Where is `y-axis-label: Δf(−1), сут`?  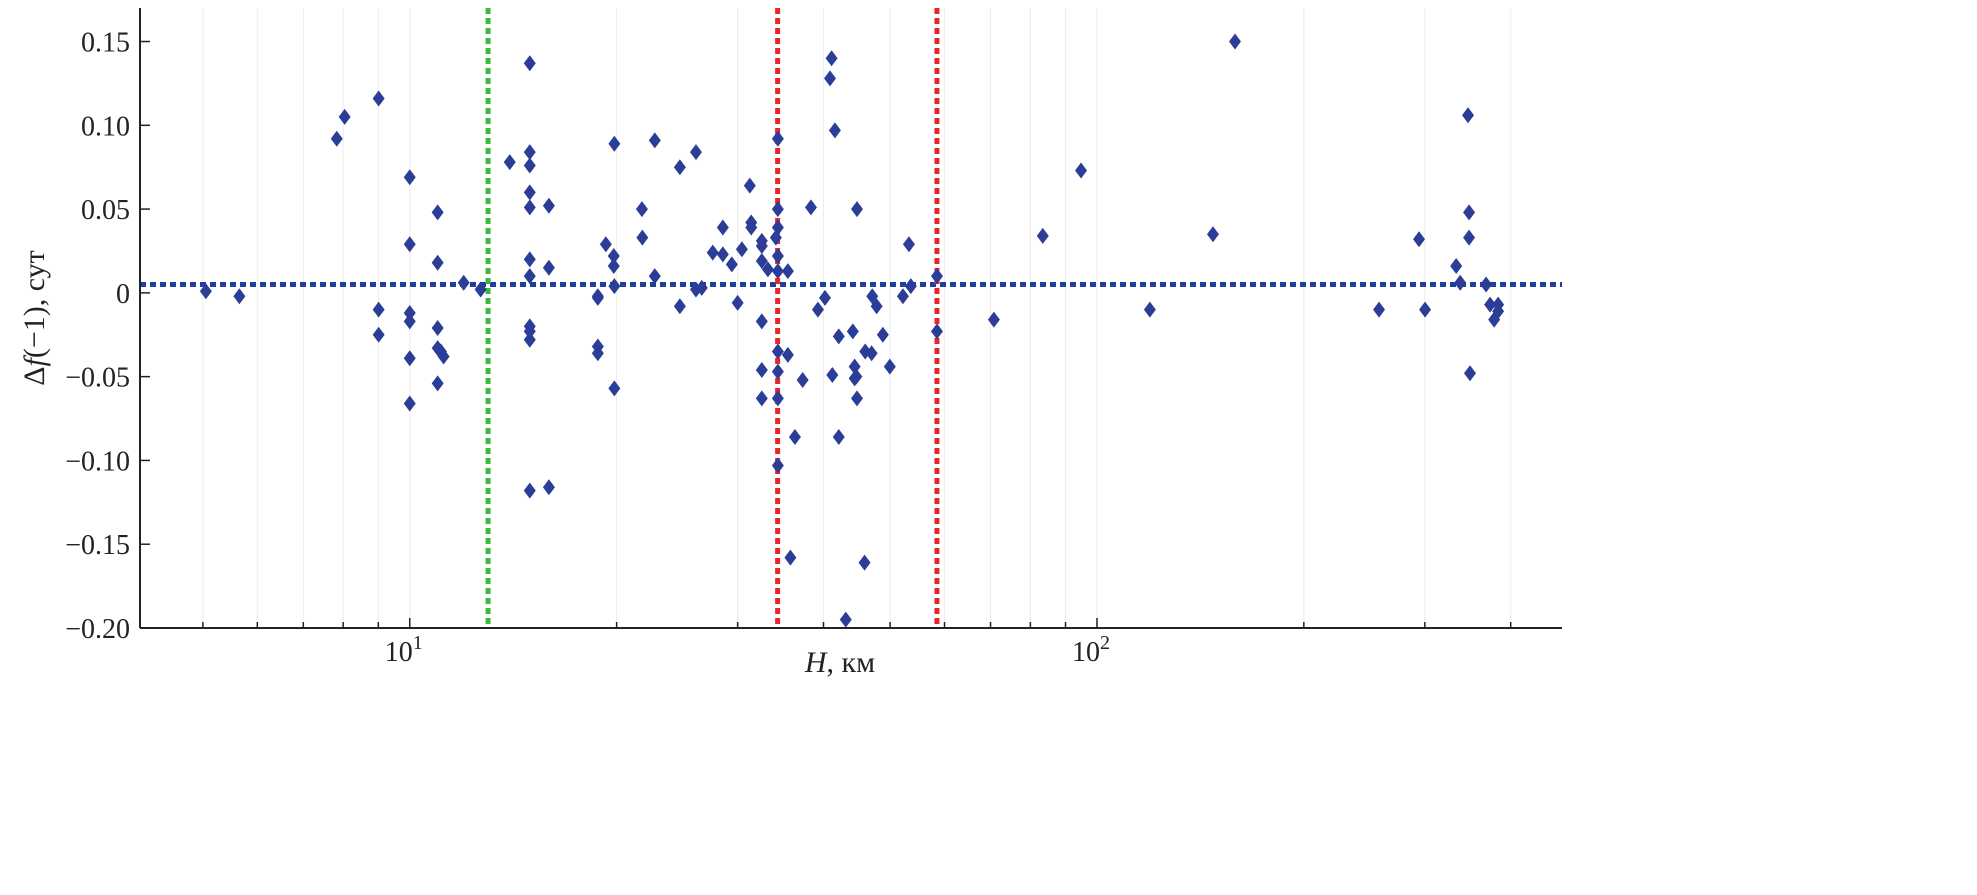
y-axis-label: Δf(−1), сут is located at coordinates (34, 318).